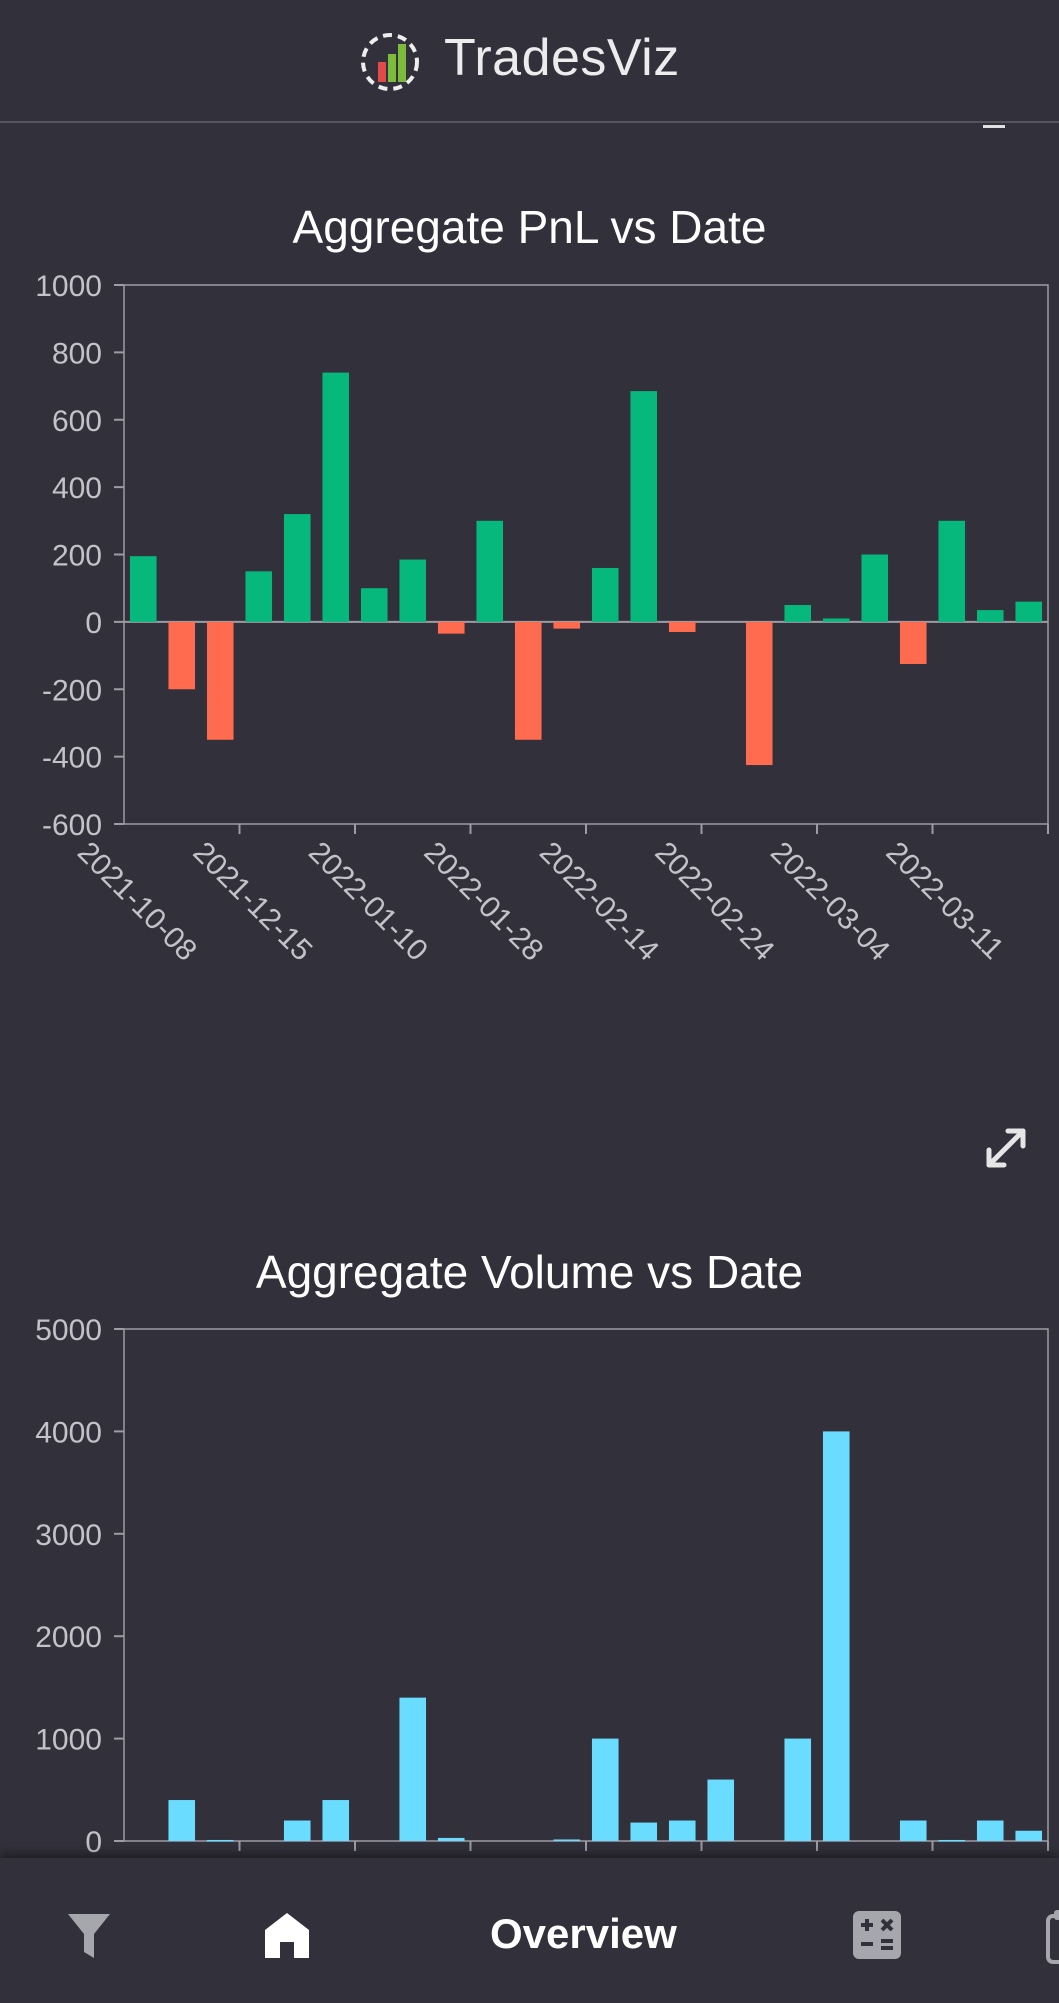  I want to click on calculator-icon, so click(877, 1935).